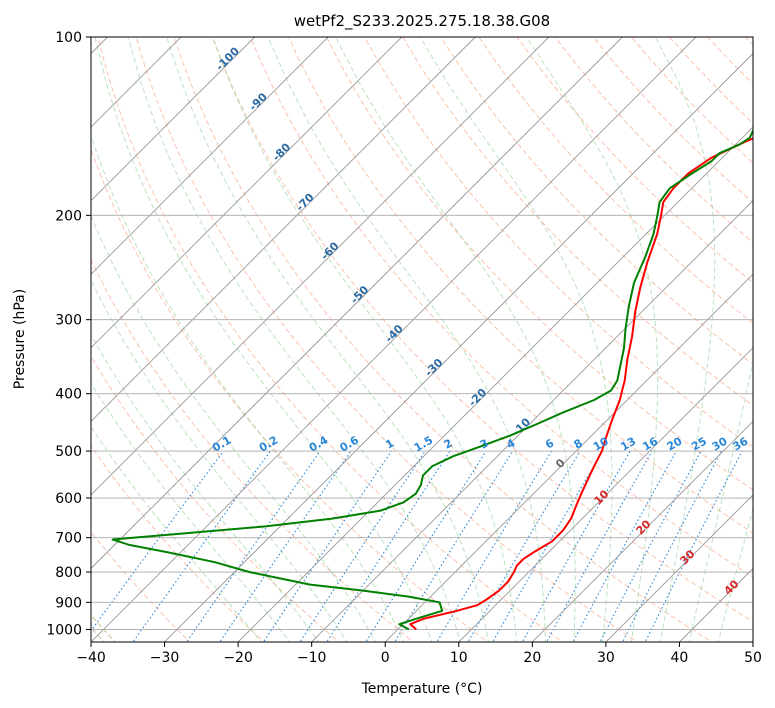 The image size is (775, 708). I want to click on x-tick-label: 10, so click(459, 658).